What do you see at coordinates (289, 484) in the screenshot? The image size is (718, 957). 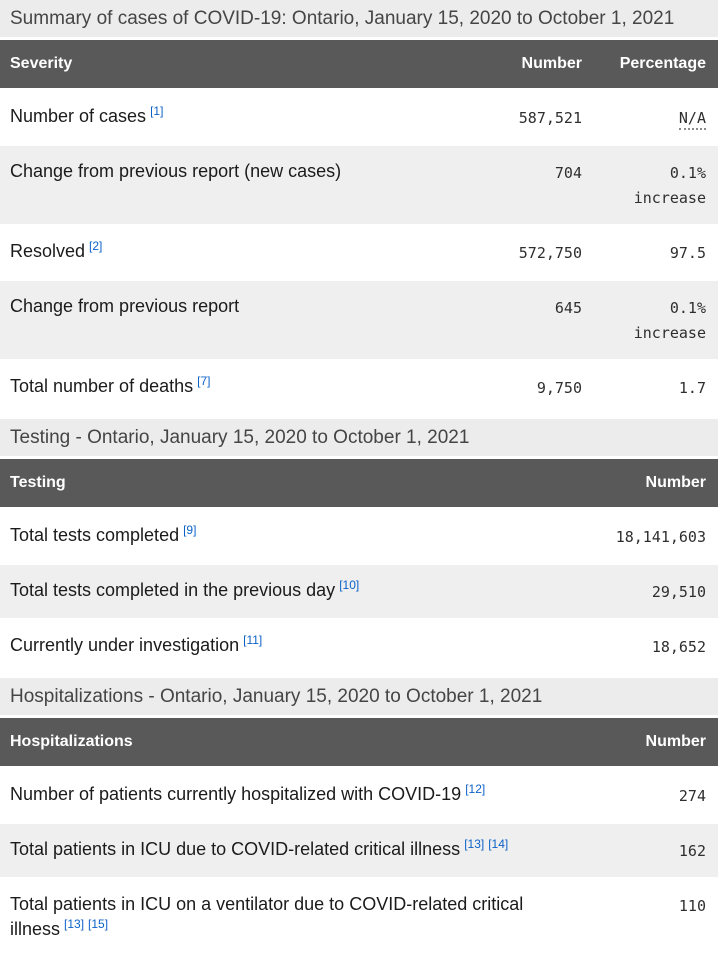 I see `column-header-testing: Testing` at bounding box center [289, 484].